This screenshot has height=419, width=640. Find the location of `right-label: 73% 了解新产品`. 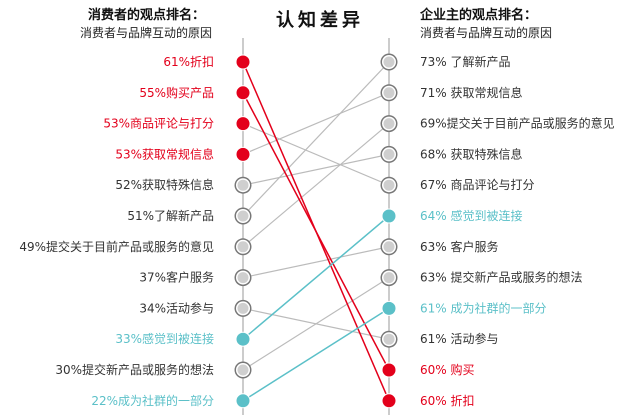

right-label: 73% 了解新产品 is located at coordinates (465, 61).